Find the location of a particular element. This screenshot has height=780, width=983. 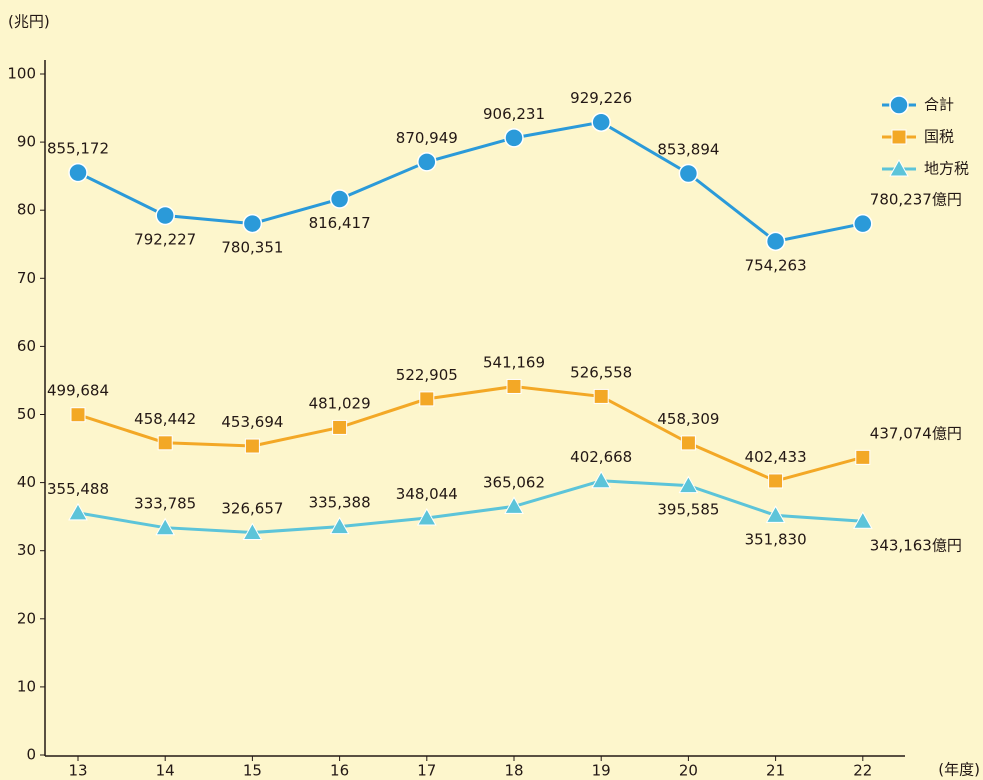

data-label: 792,227 is located at coordinates (165, 239).